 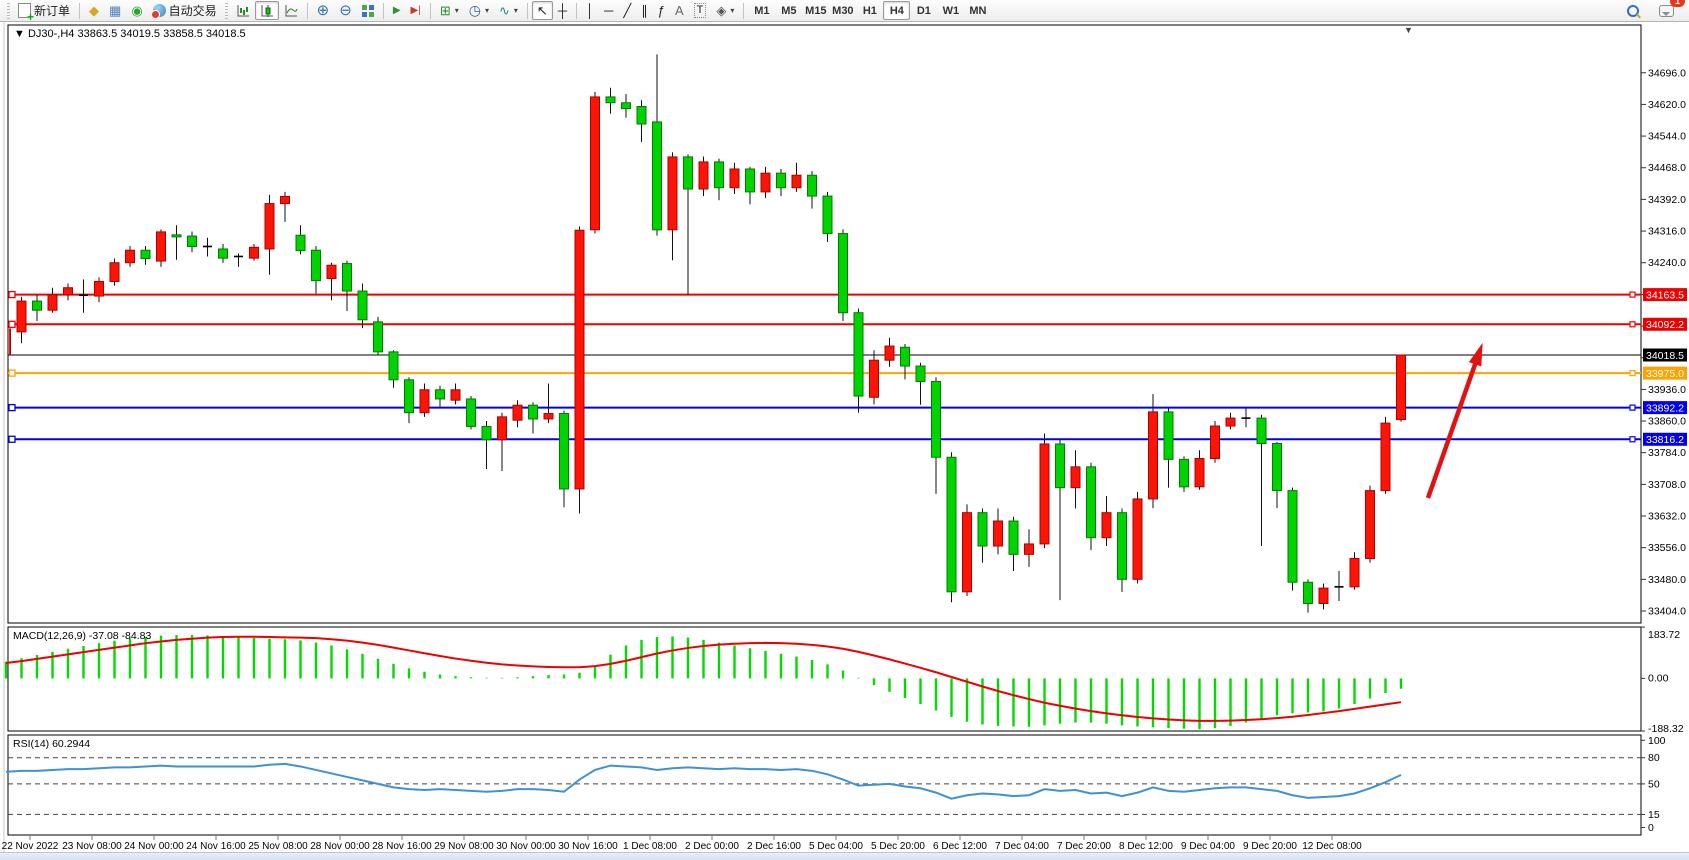 I want to click on timeframe-m5-button: M5, so click(x=788, y=10).